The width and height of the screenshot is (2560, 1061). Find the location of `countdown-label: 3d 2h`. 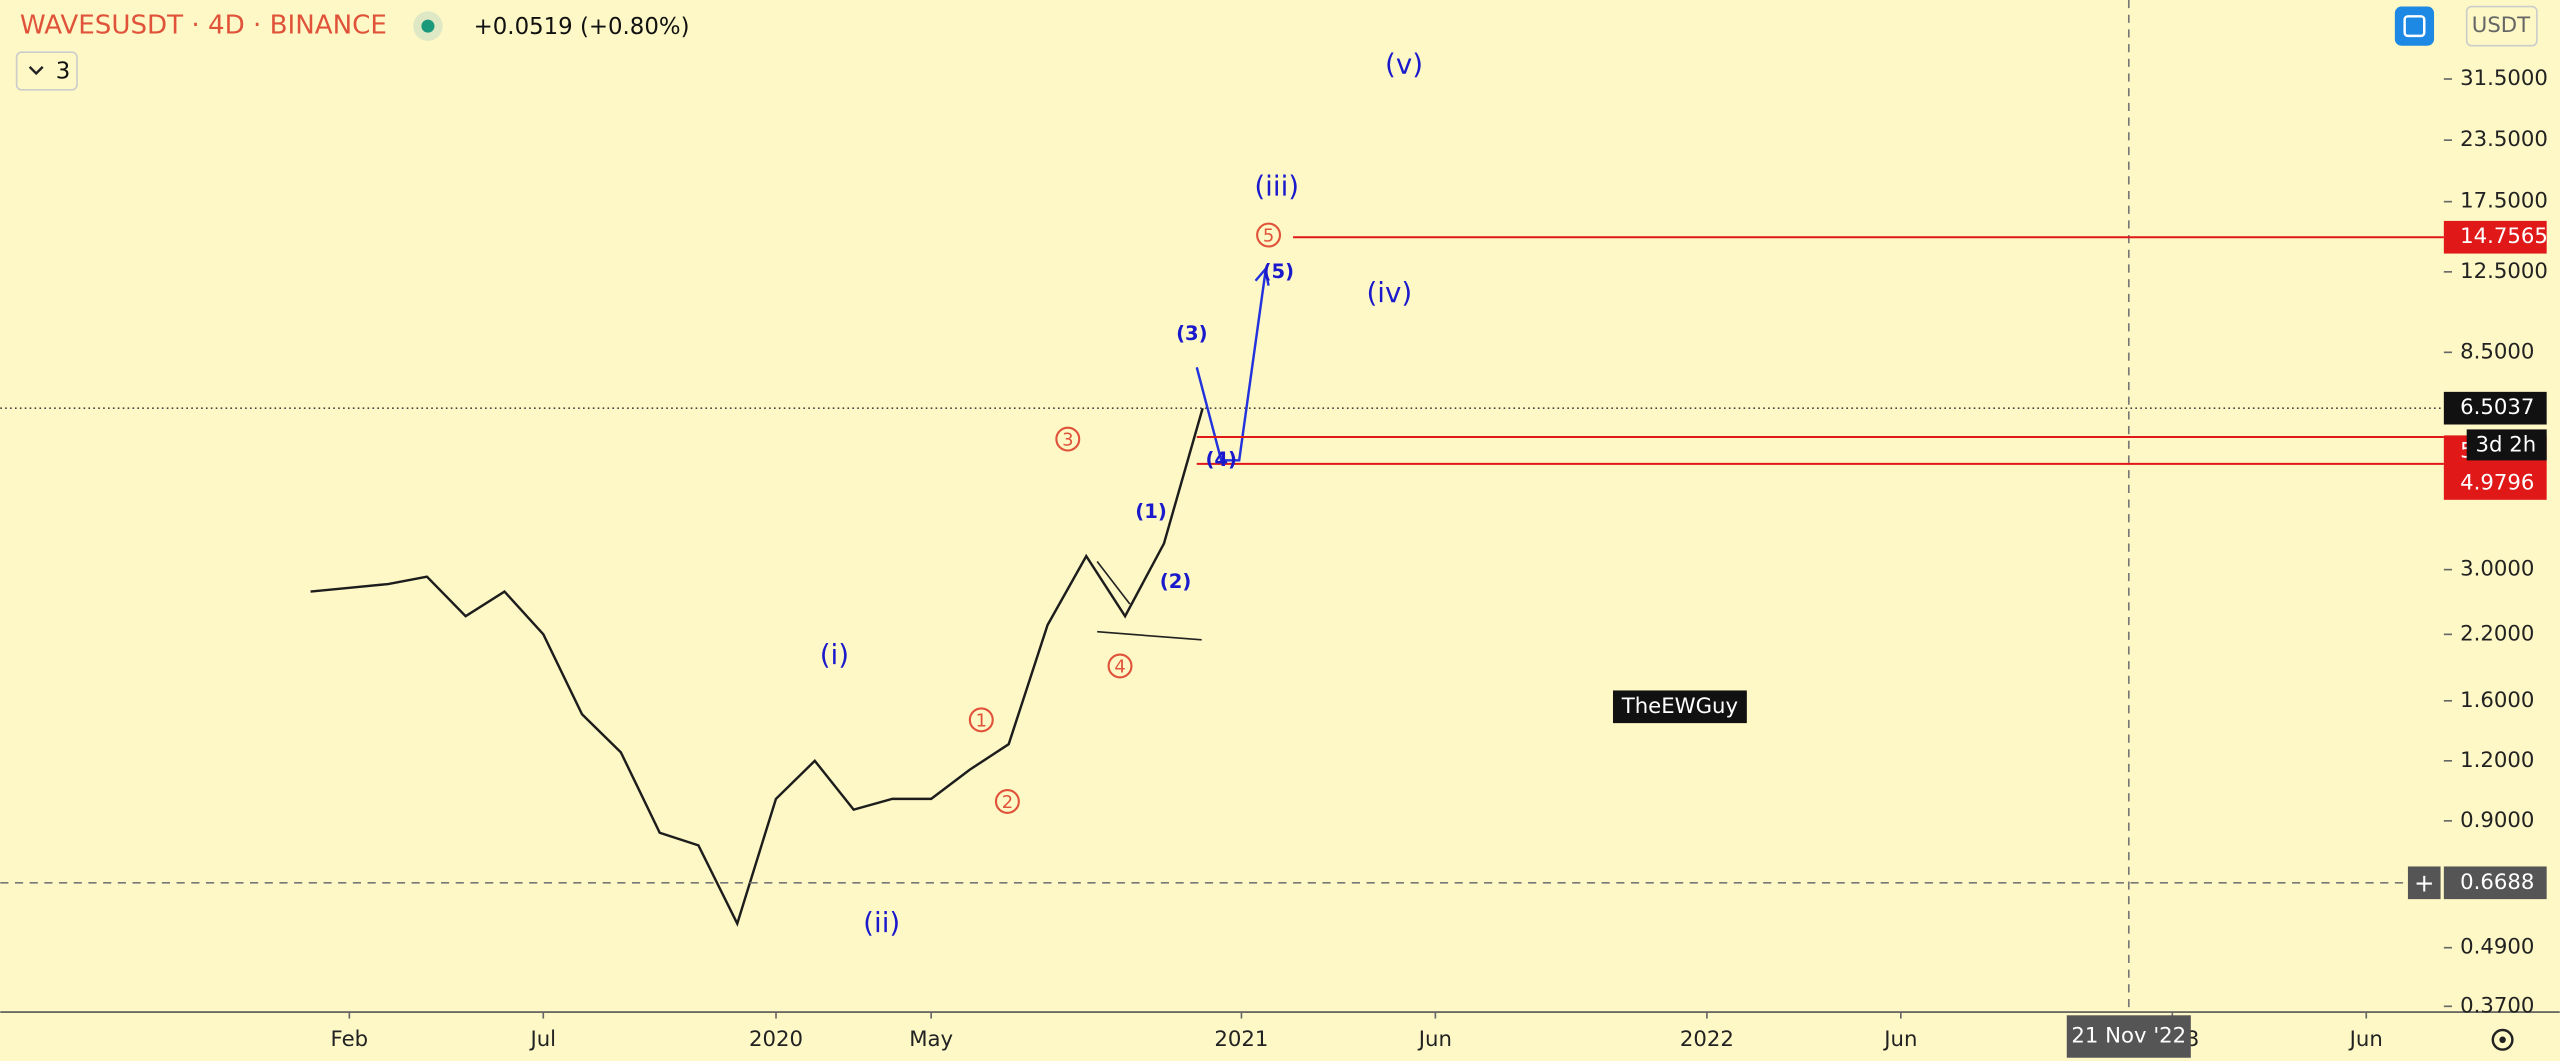

countdown-label: 3d 2h is located at coordinates (2506, 445).